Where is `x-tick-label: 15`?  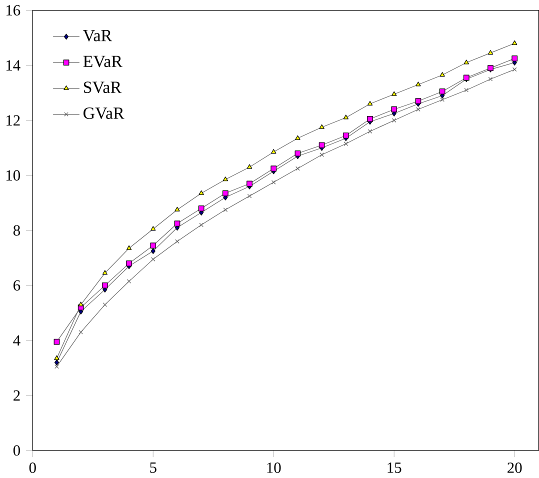
x-tick-label: 15 is located at coordinates (395, 467).